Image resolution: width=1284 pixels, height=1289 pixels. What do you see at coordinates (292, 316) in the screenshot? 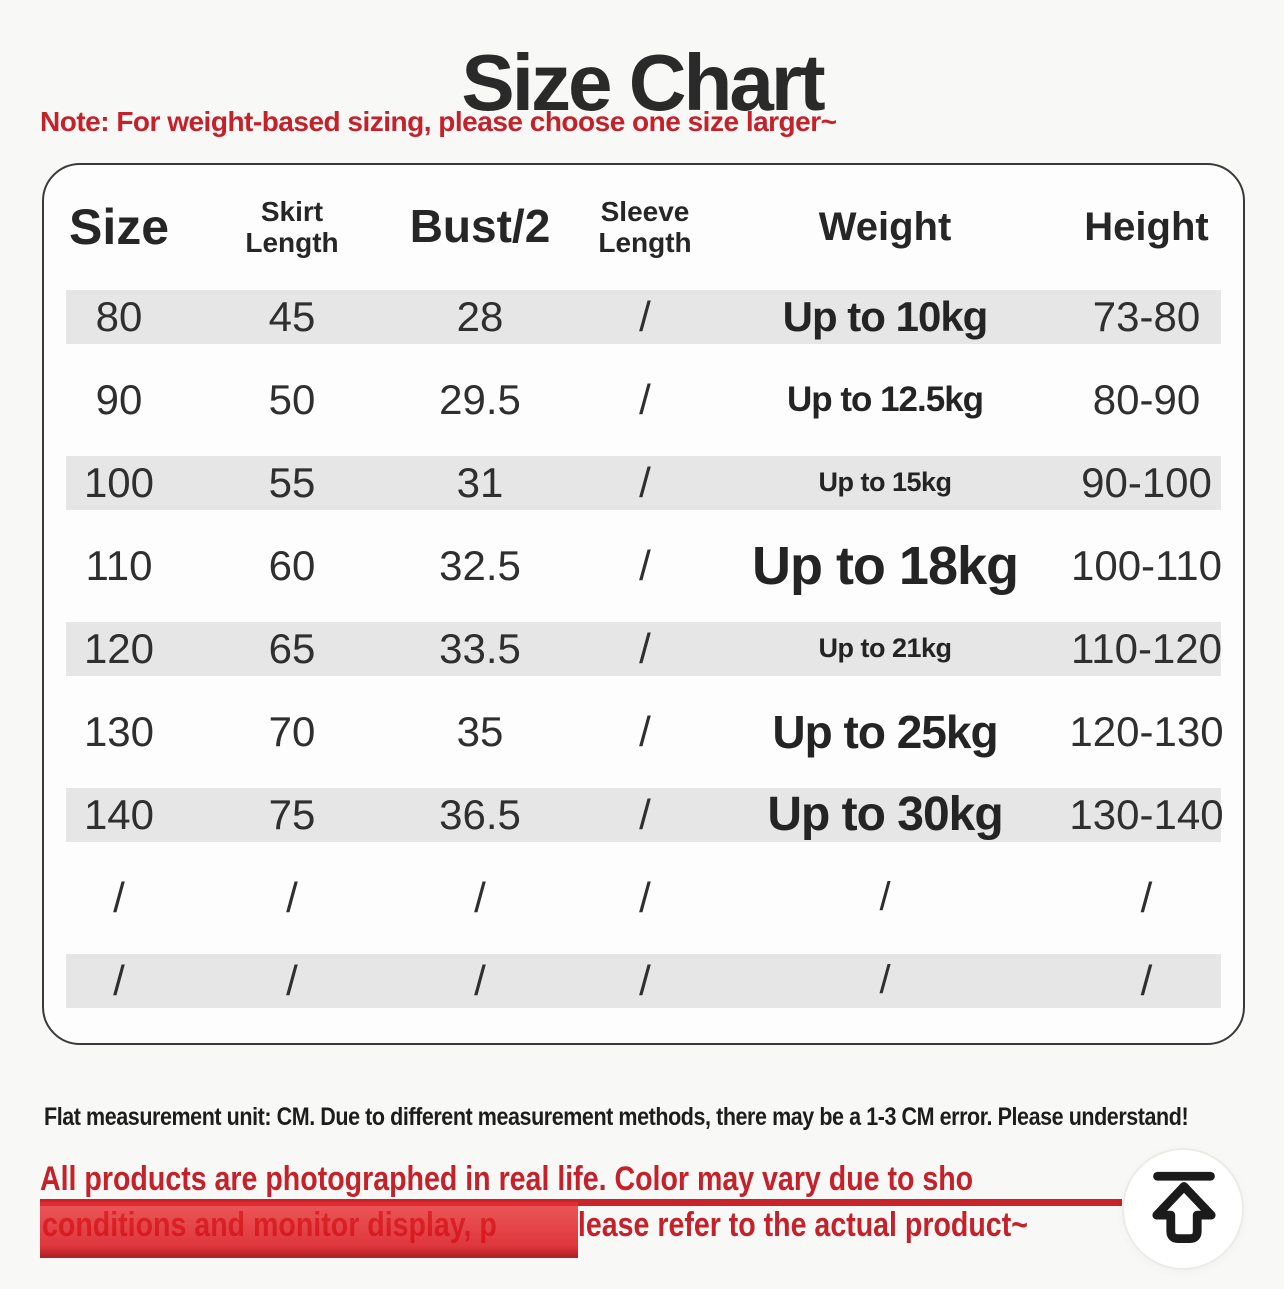
I see `skirt-cell: 45` at bounding box center [292, 316].